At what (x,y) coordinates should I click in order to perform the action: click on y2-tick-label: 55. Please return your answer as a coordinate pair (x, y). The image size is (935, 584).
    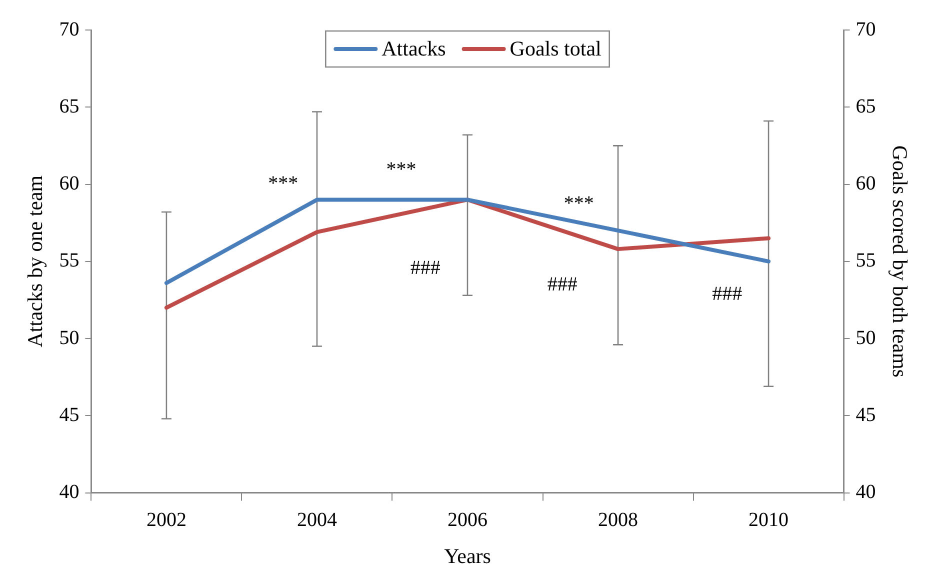
    Looking at the image, I should click on (866, 261).